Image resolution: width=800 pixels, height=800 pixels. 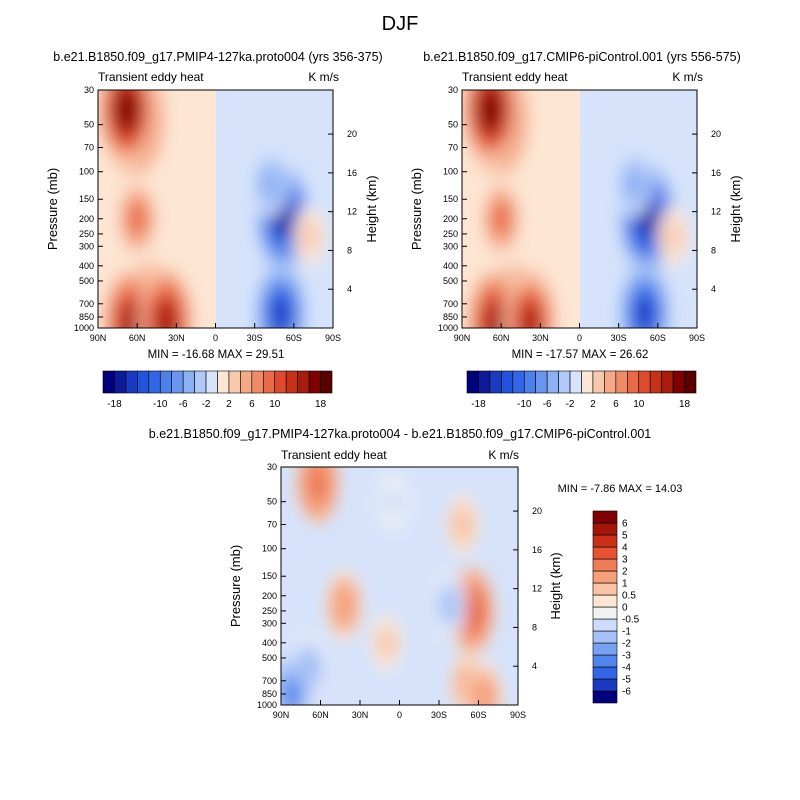 I want to click on panel-2-ylabel: Pressure (mb), so click(x=416, y=209).